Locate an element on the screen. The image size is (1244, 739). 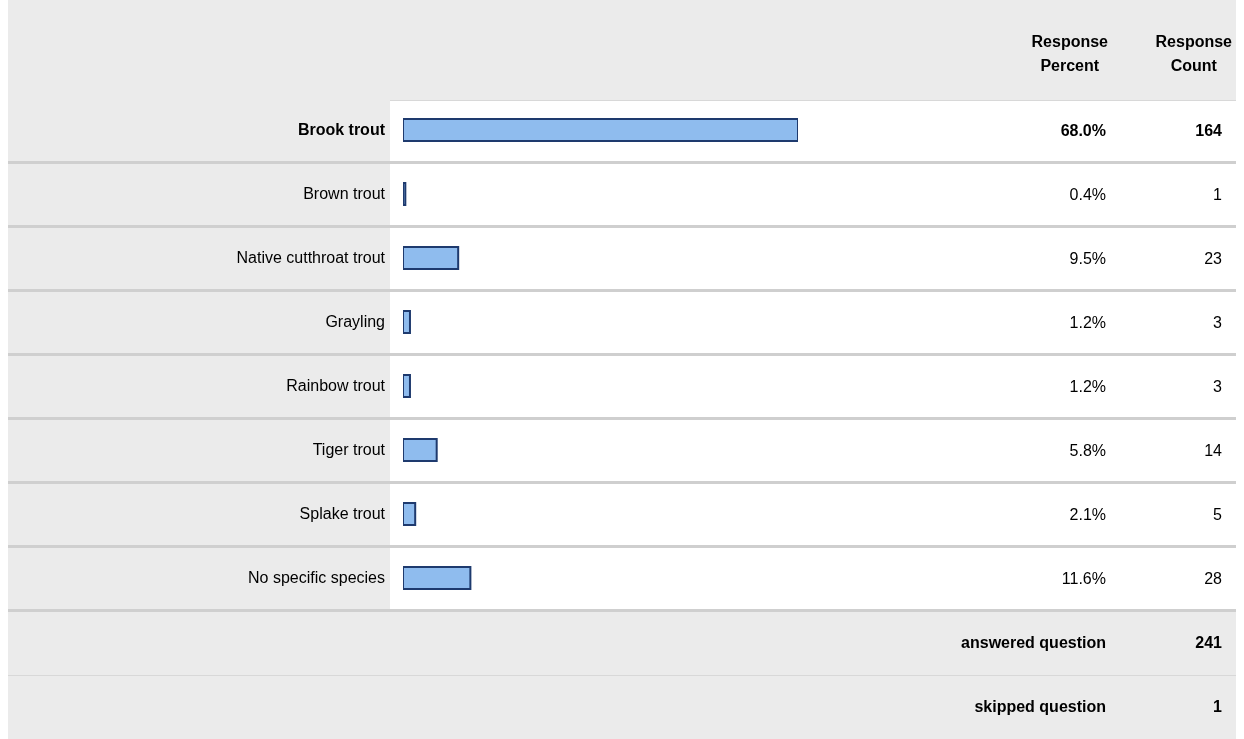
y-tick-label: Brook trout is located at coordinates (341, 129).